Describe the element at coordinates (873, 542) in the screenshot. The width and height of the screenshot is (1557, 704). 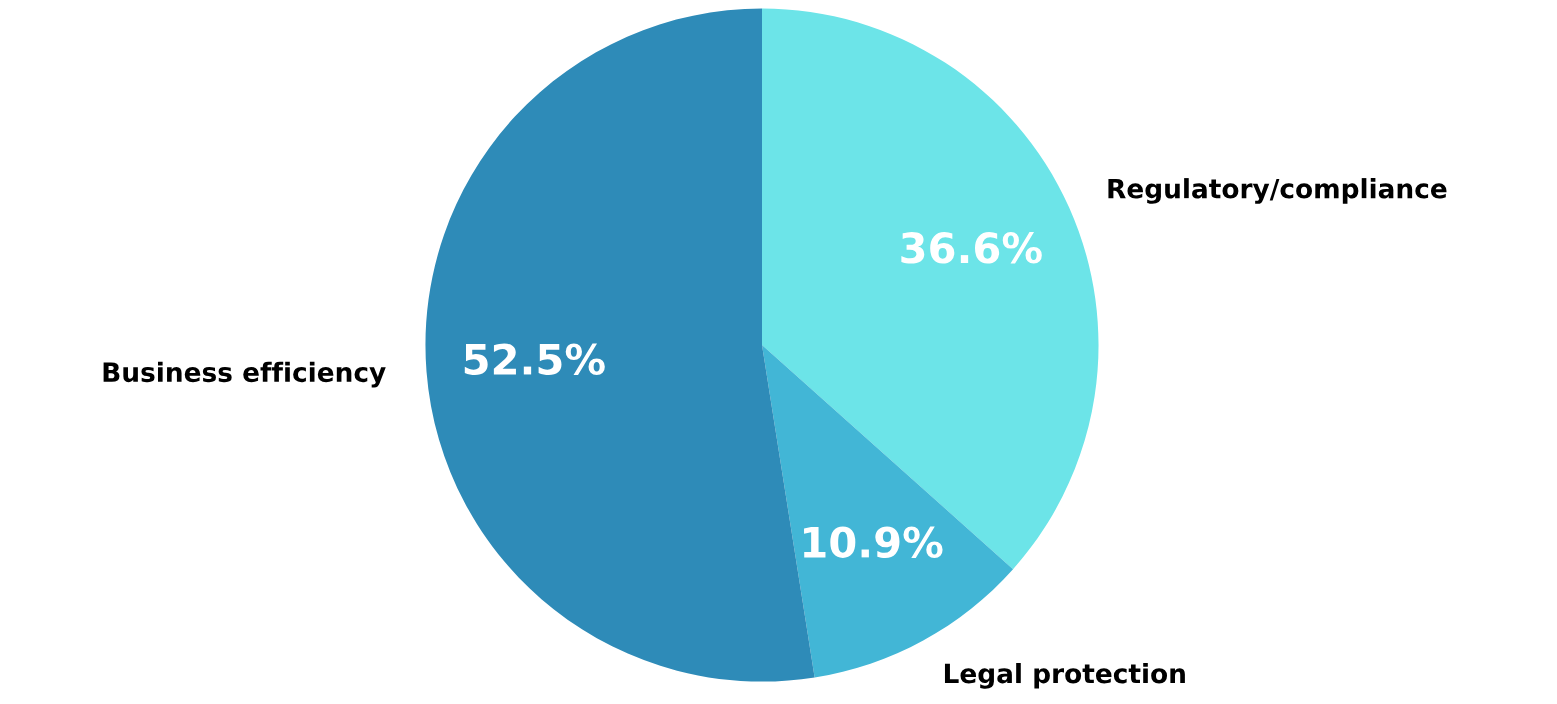
I see `data-label: 10.9%` at that location.